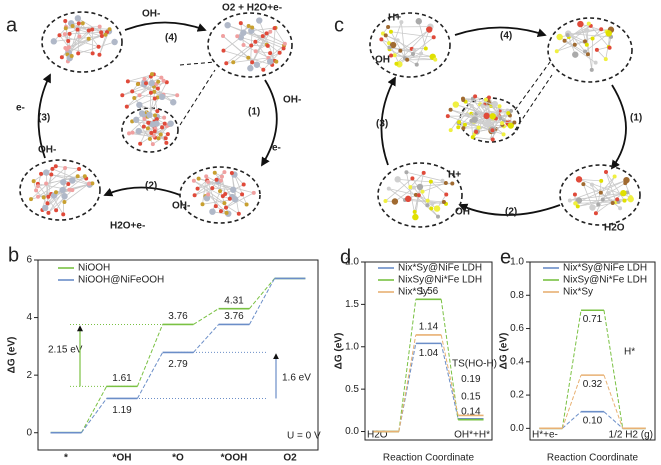 The width and height of the screenshot is (661, 465). I want to click on y-tick-label: 0.8, so click(517, 295).